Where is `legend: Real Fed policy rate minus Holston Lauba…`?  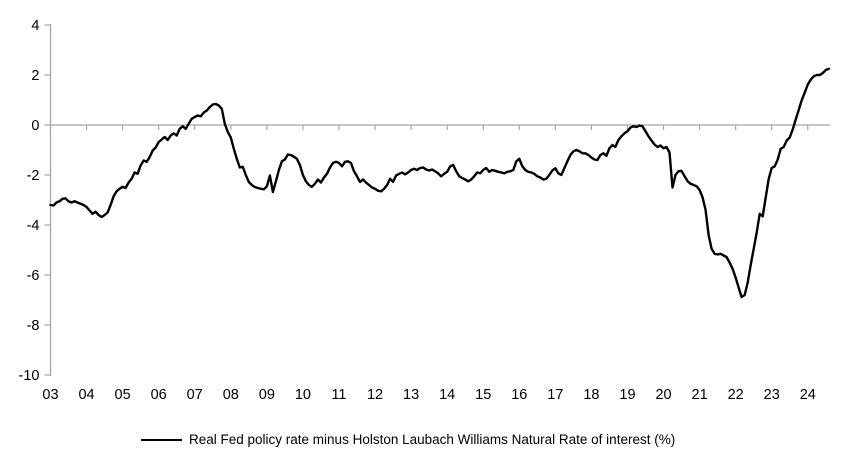
legend: Real Fed policy rate minus Holston Lauba… is located at coordinates (408, 439).